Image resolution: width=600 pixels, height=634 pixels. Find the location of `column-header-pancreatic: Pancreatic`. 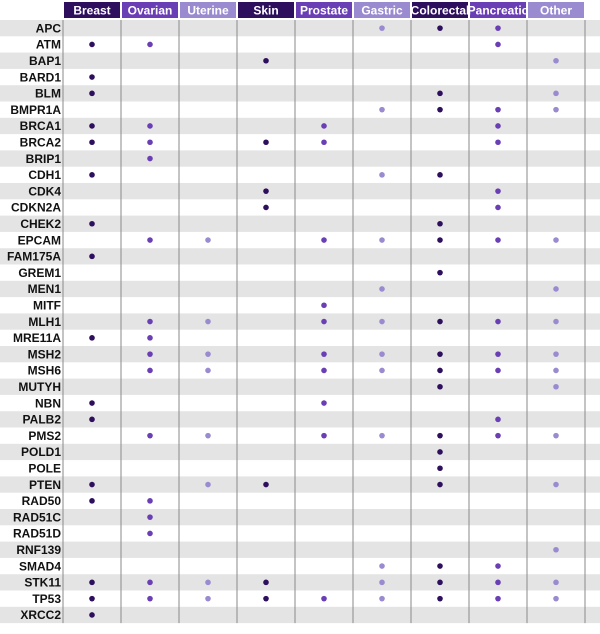

column-header-pancreatic: Pancreatic is located at coordinates (498, 11).